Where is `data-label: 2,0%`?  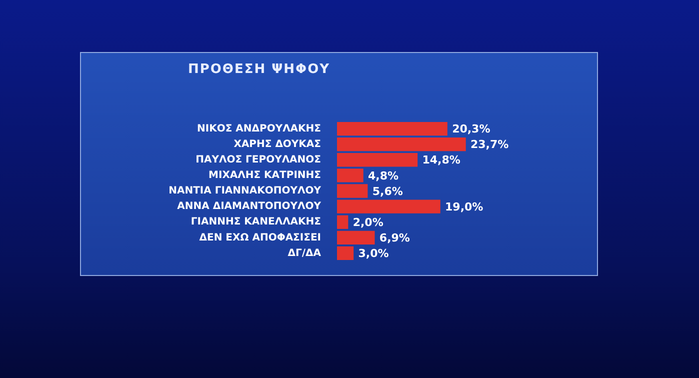
data-label: 2,0% is located at coordinates (368, 222).